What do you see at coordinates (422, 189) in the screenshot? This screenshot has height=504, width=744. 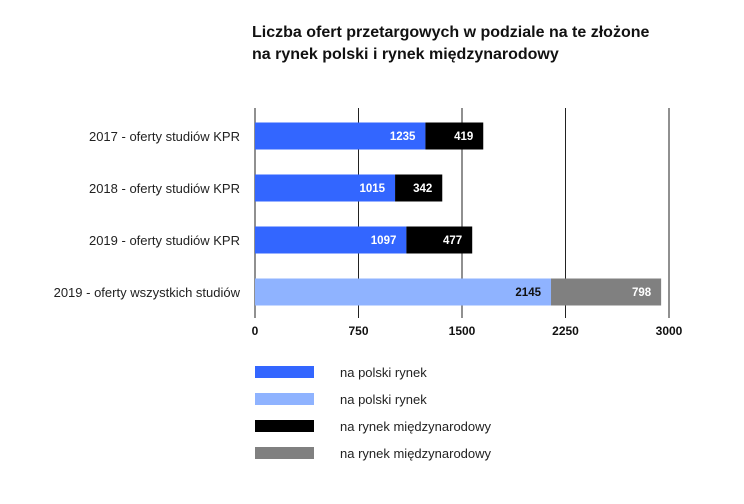 I see `bar-value-label: 342` at bounding box center [422, 189].